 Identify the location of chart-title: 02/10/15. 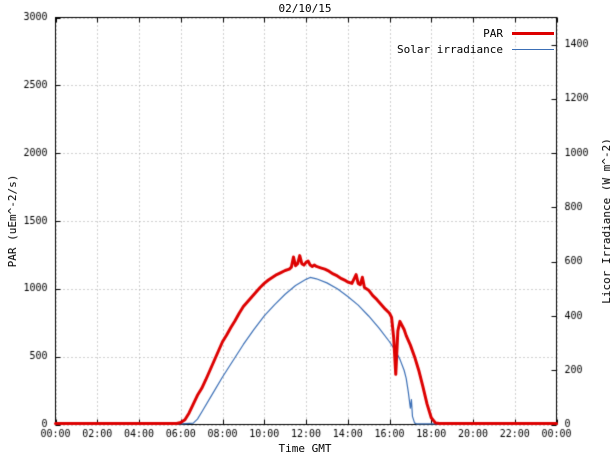
(305, 8).